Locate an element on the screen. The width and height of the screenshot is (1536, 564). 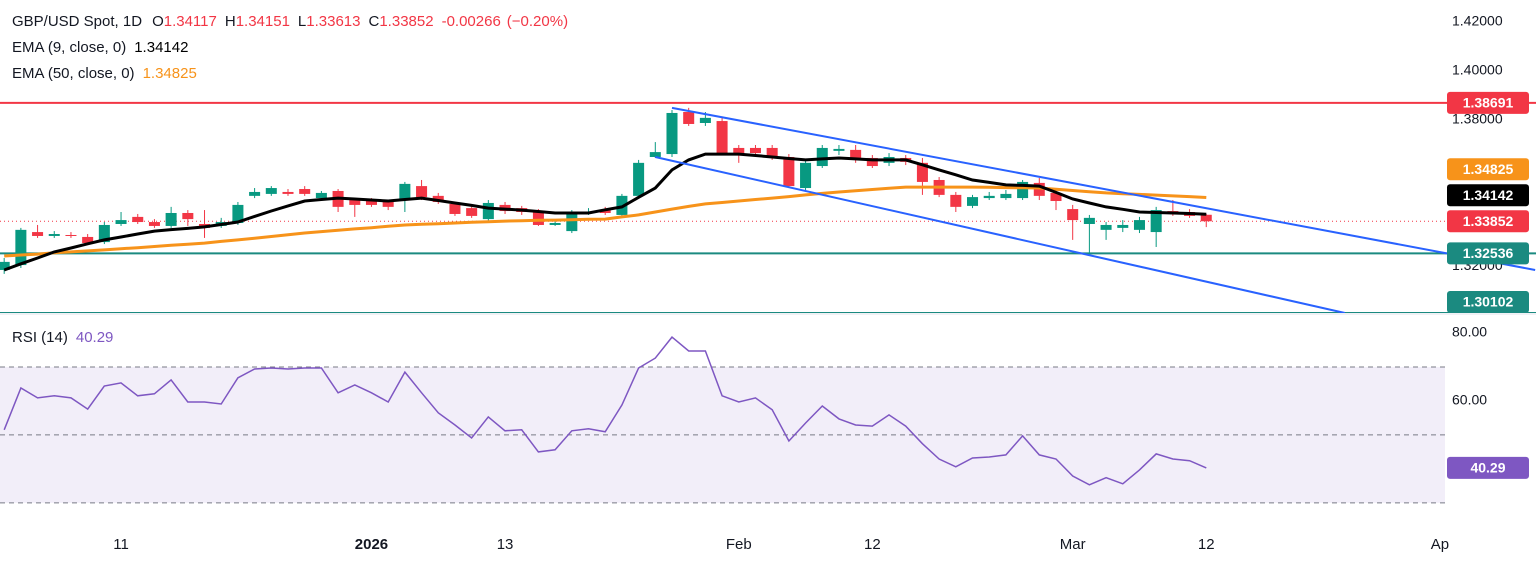
price-label: 1.30102 is located at coordinates (1488, 302).